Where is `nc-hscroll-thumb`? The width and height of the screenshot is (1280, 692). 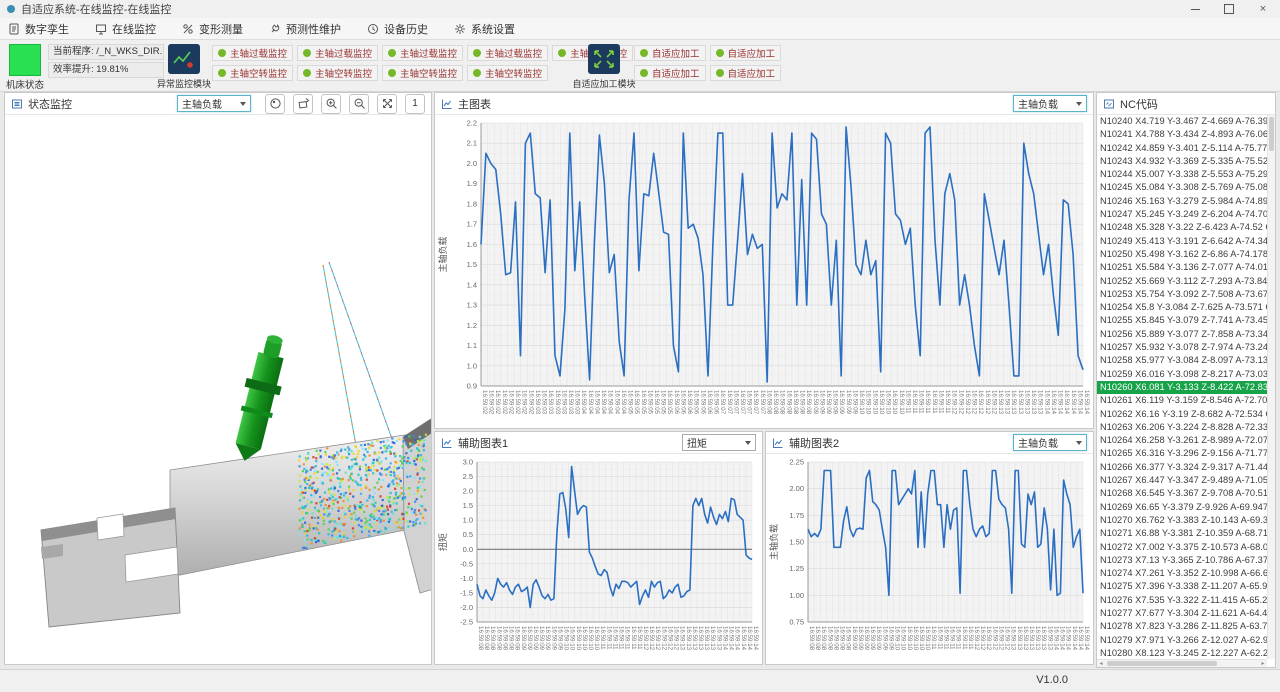
nc-hscroll-thumb is located at coordinates (1162, 663).